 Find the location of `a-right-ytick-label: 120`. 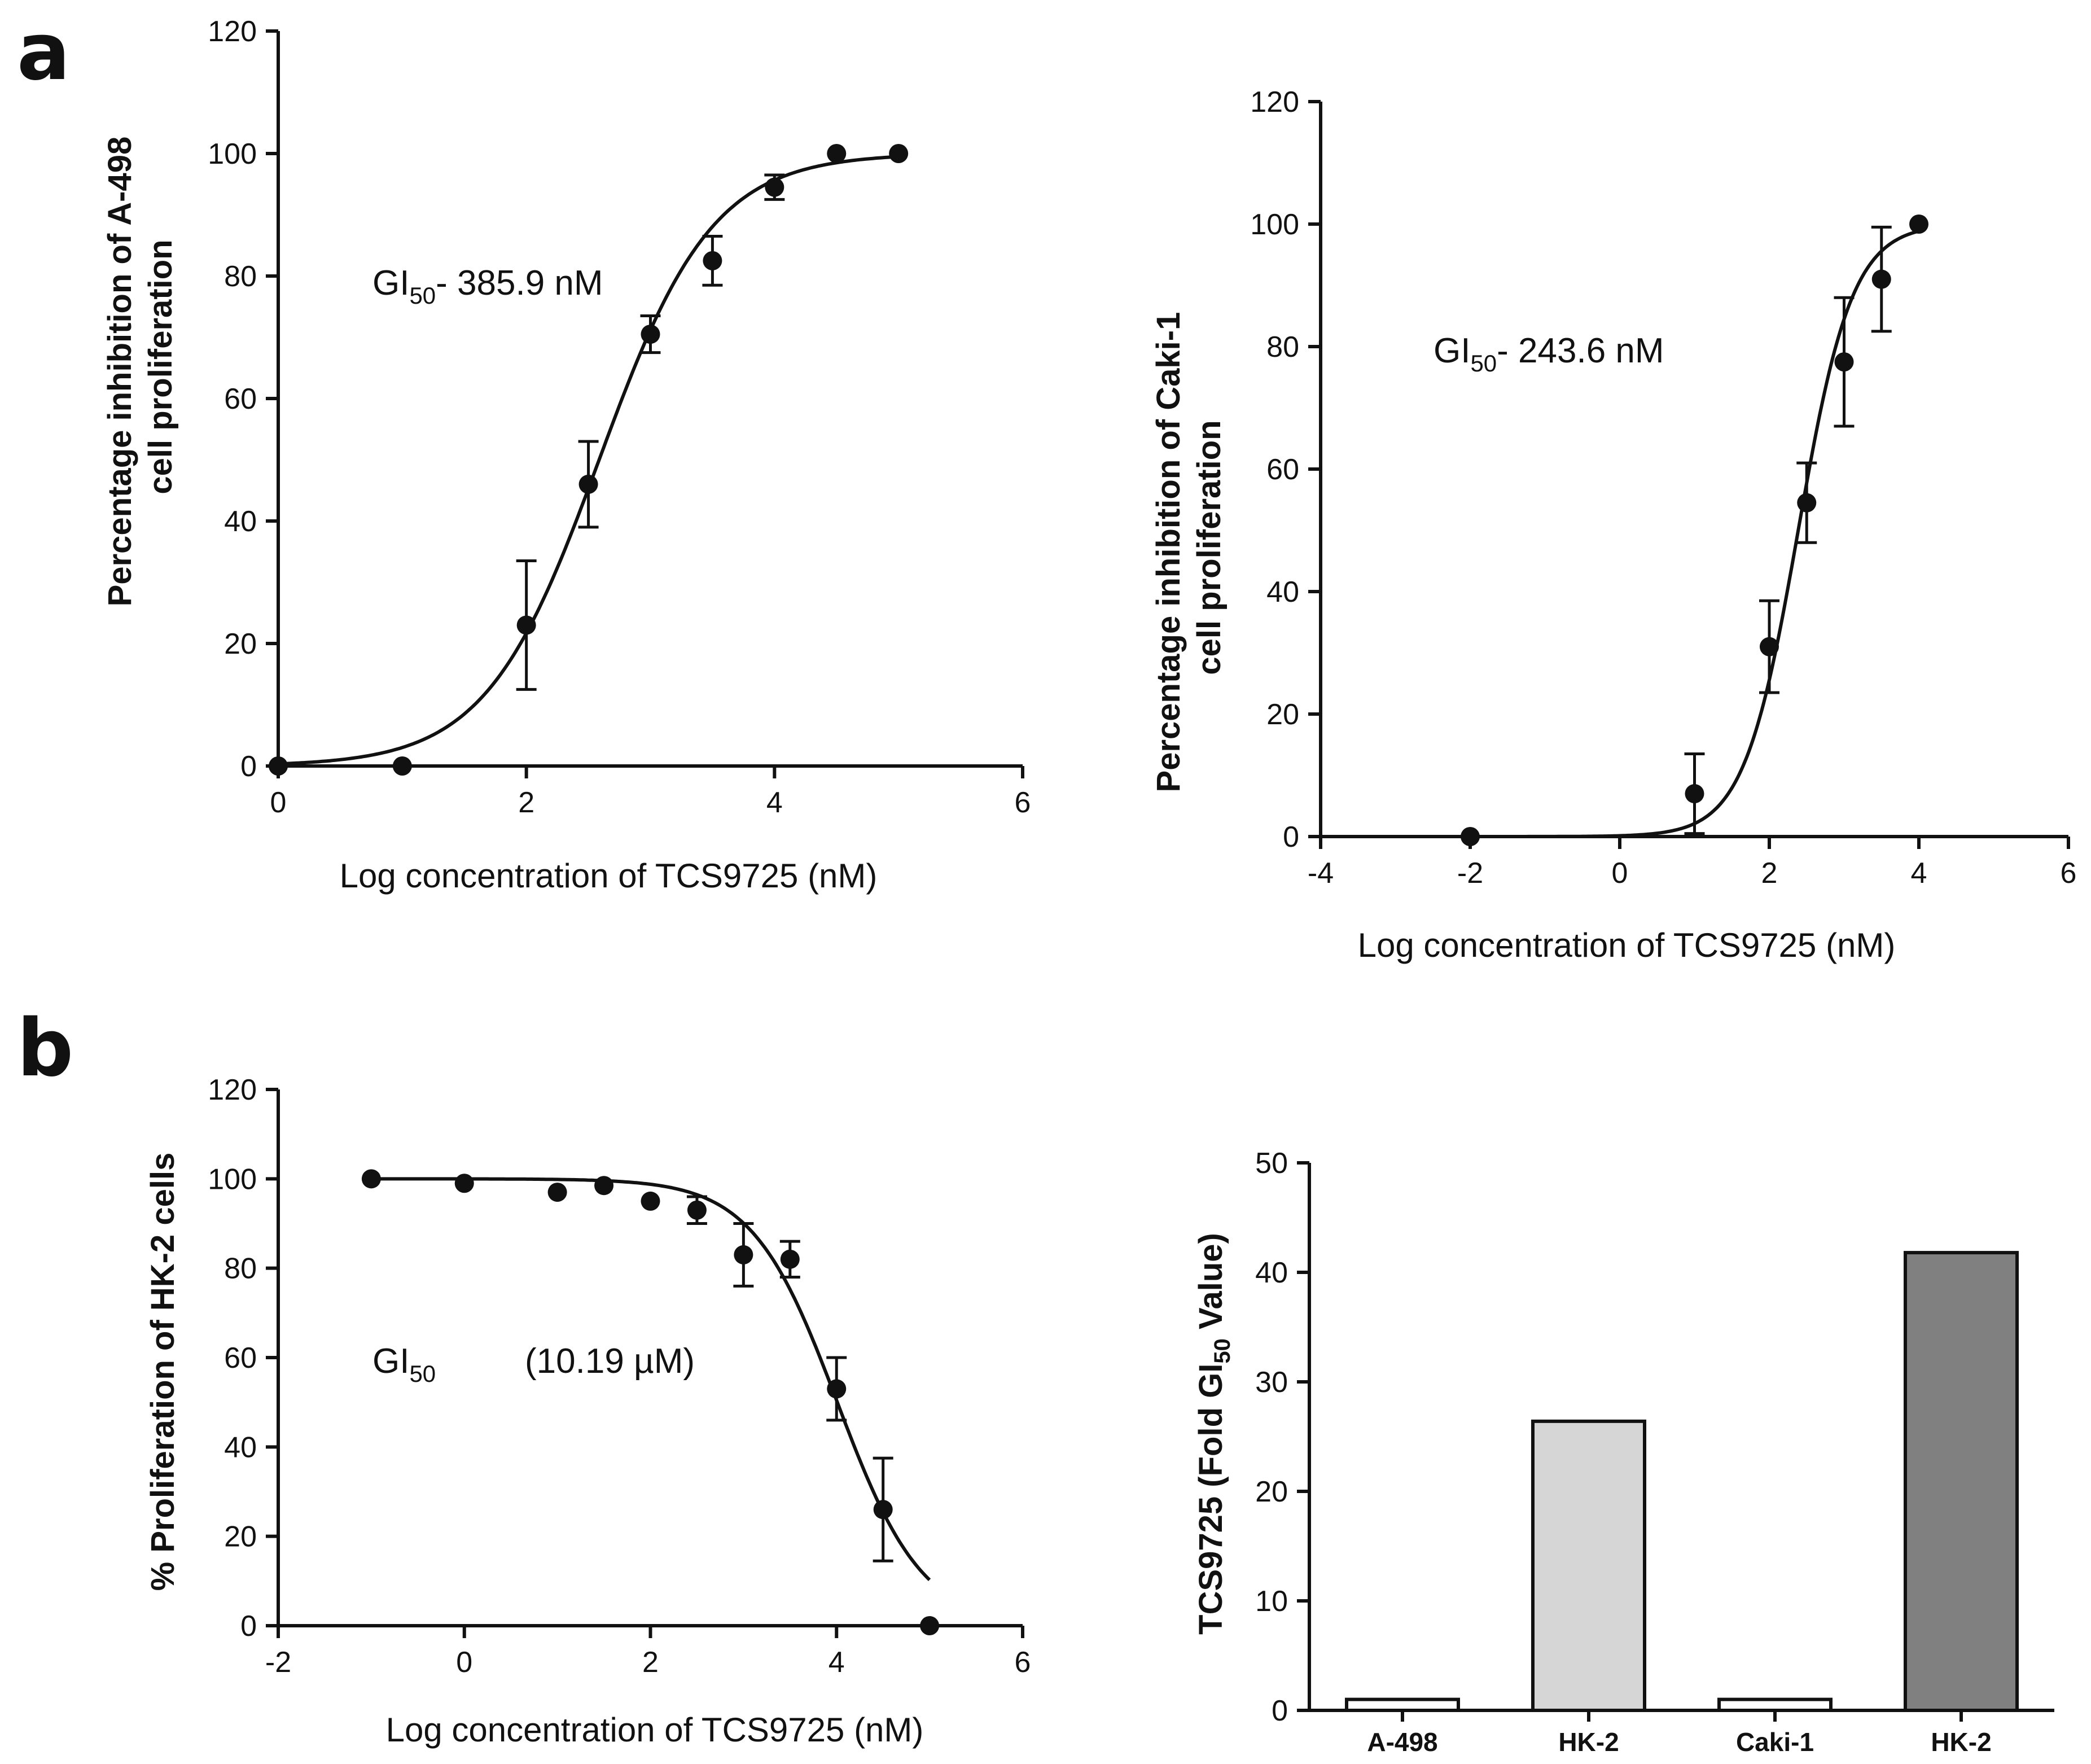

a-right-ytick-label: 120 is located at coordinates (1274, 102).